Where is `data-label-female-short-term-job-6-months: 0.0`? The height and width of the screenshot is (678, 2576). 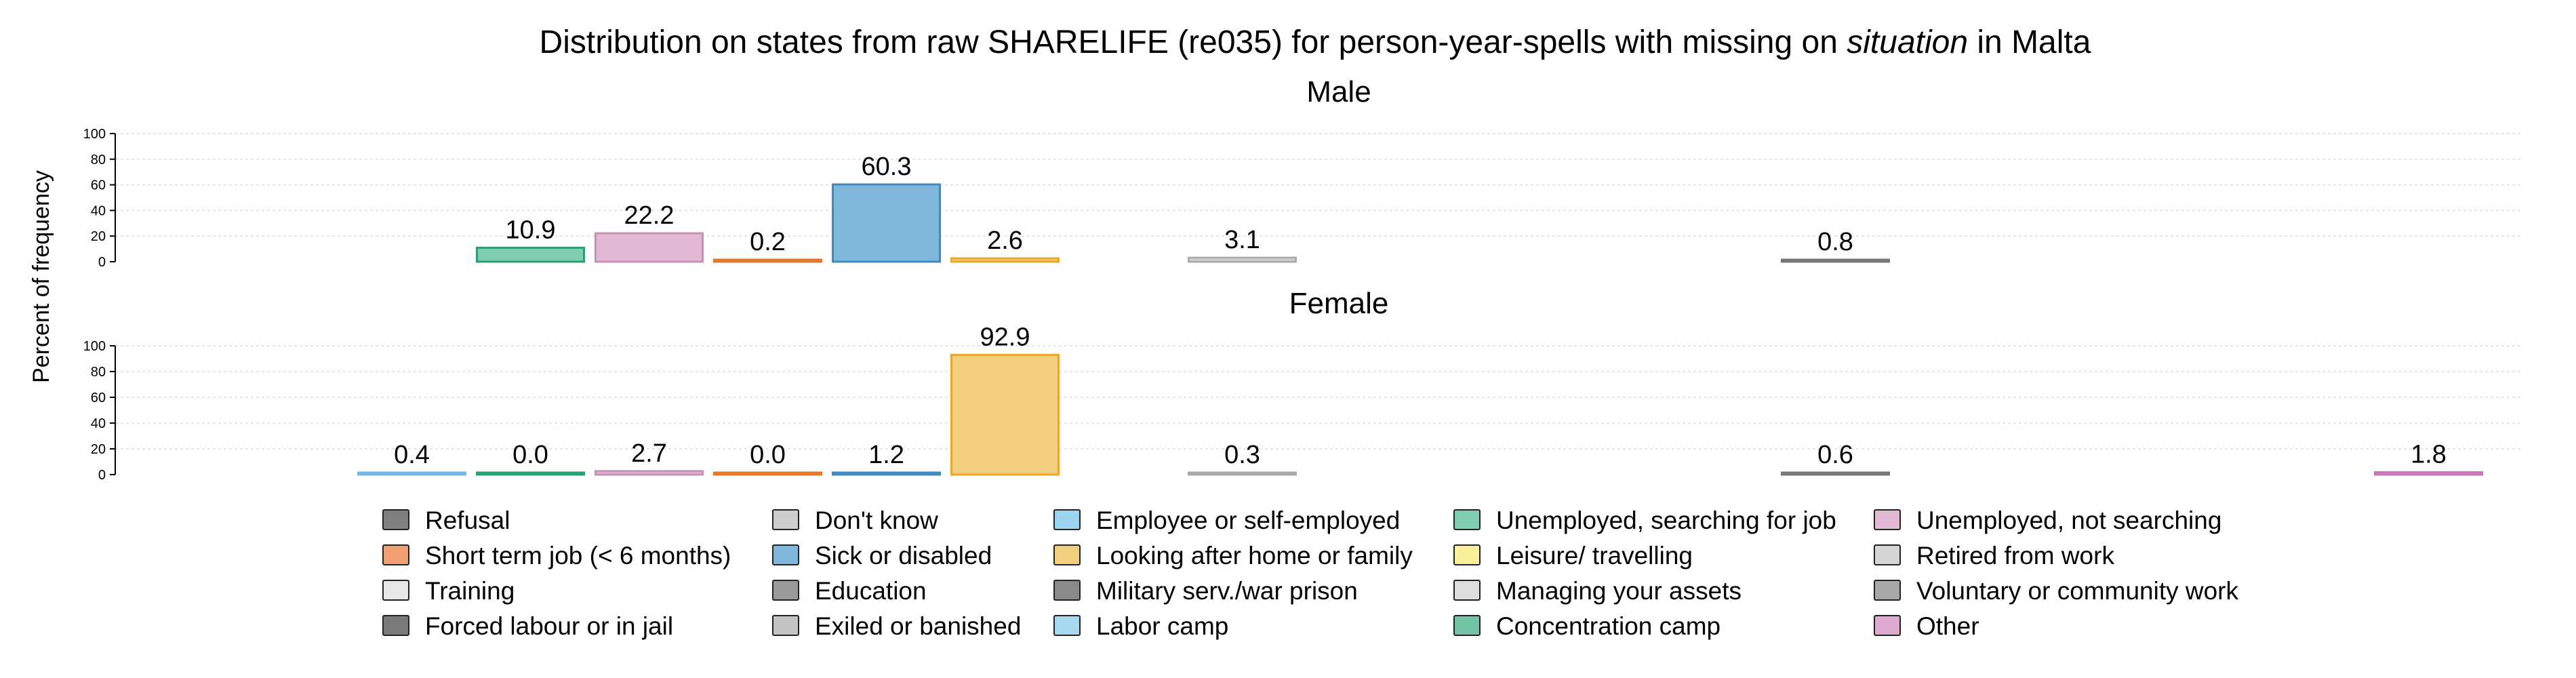 data-label-female-short-term-job-6-months: 0.0 is located at coordinates (768, 455).